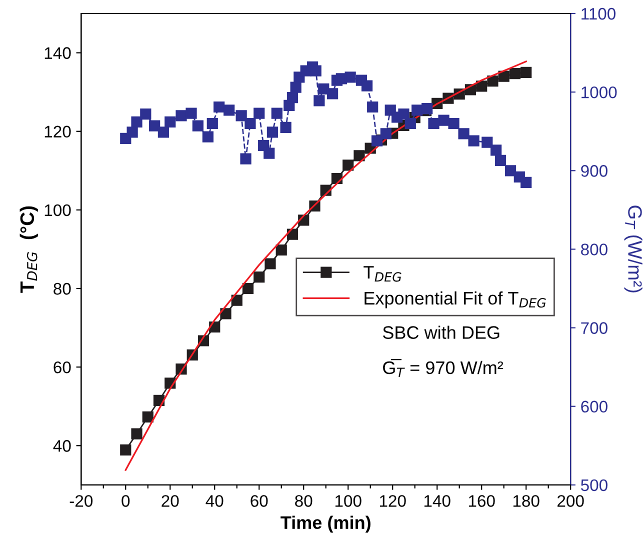  What do you see at coordinates (599, 14) in the screenshot?
I see `y2-tick-label: 1100` at bounding box center [599, 14].